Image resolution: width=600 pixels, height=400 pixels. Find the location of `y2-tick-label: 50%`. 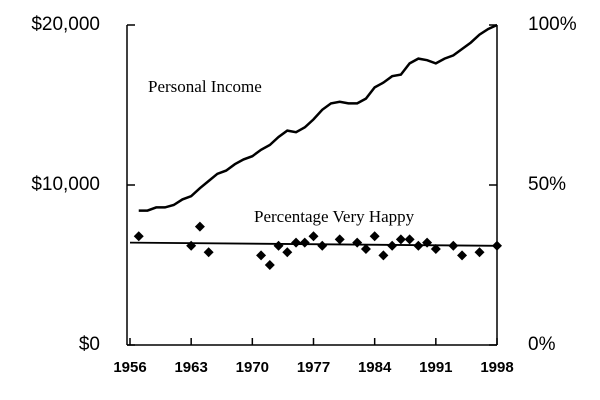

y2-tick-label: 50% is located at coordinates (547, 184).